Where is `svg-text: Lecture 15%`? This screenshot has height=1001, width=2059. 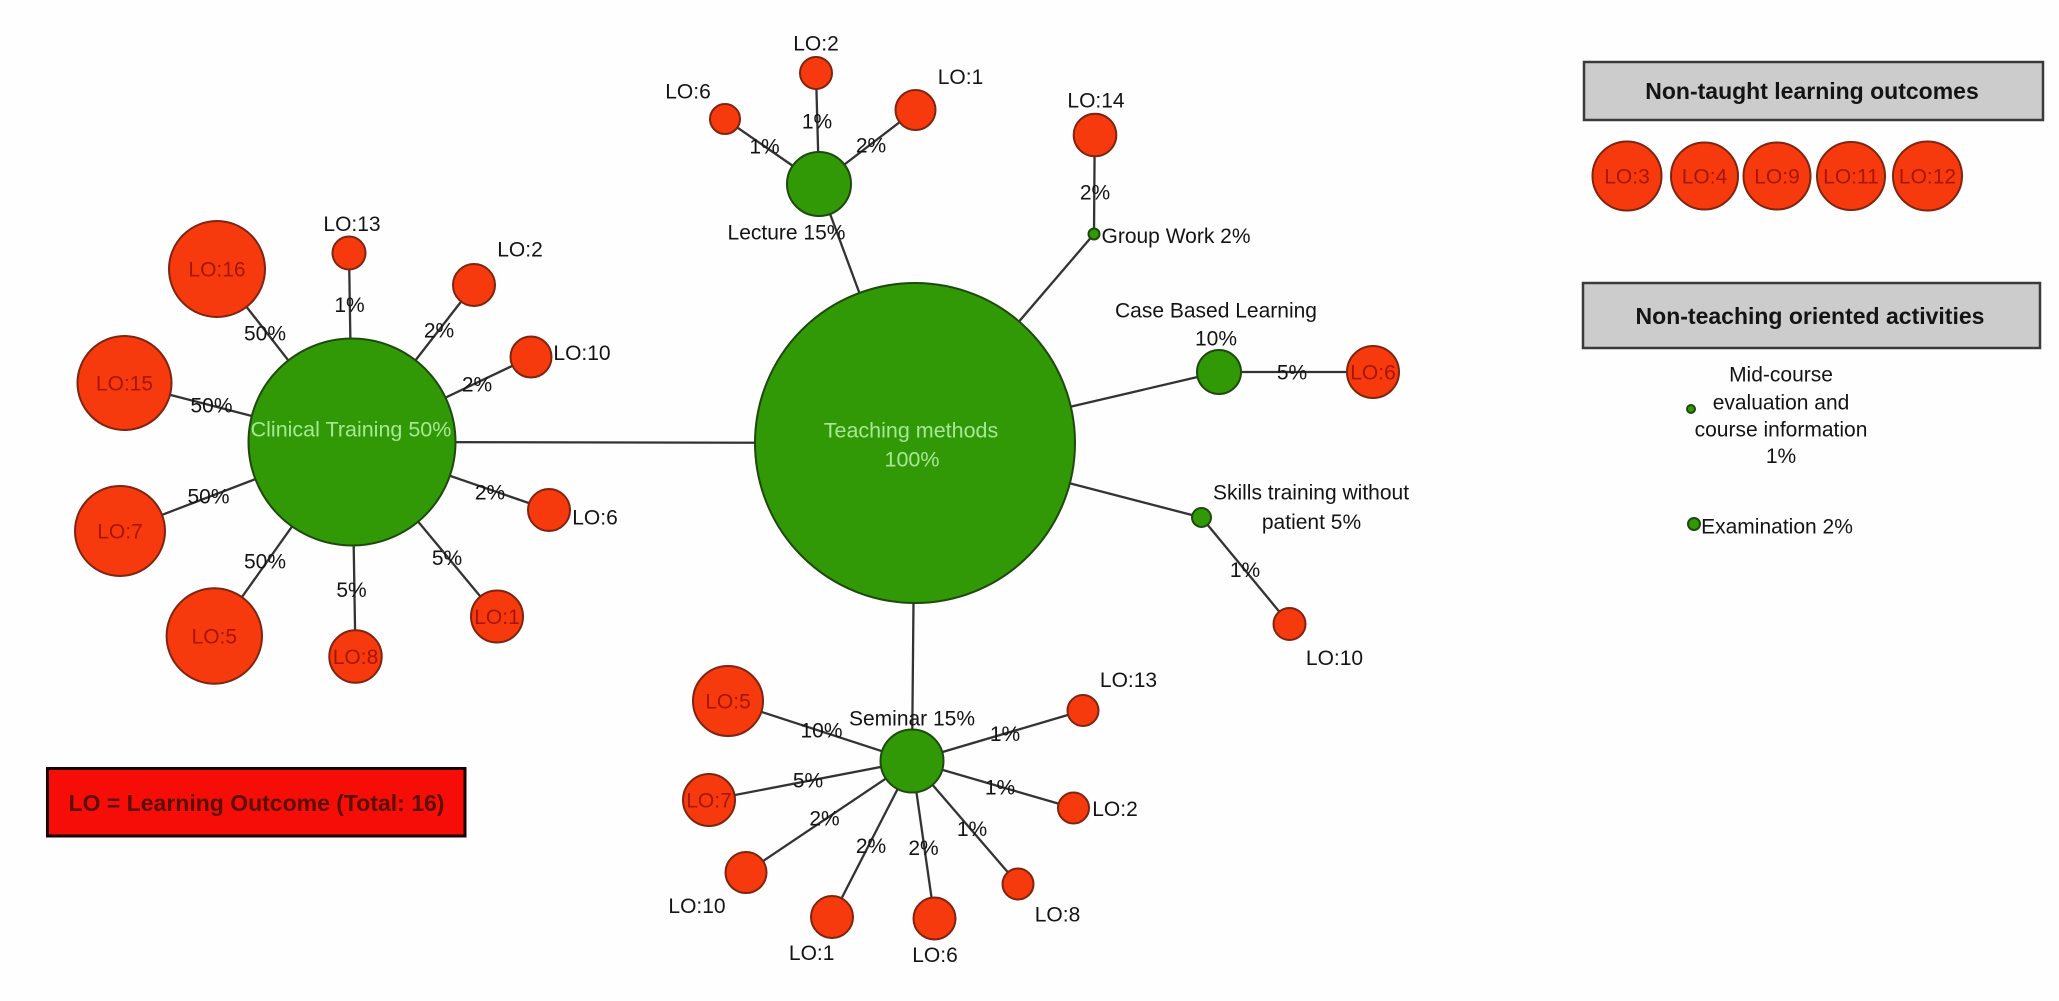 svg-text: Lecture 15% is located at coordinates (787, 233).